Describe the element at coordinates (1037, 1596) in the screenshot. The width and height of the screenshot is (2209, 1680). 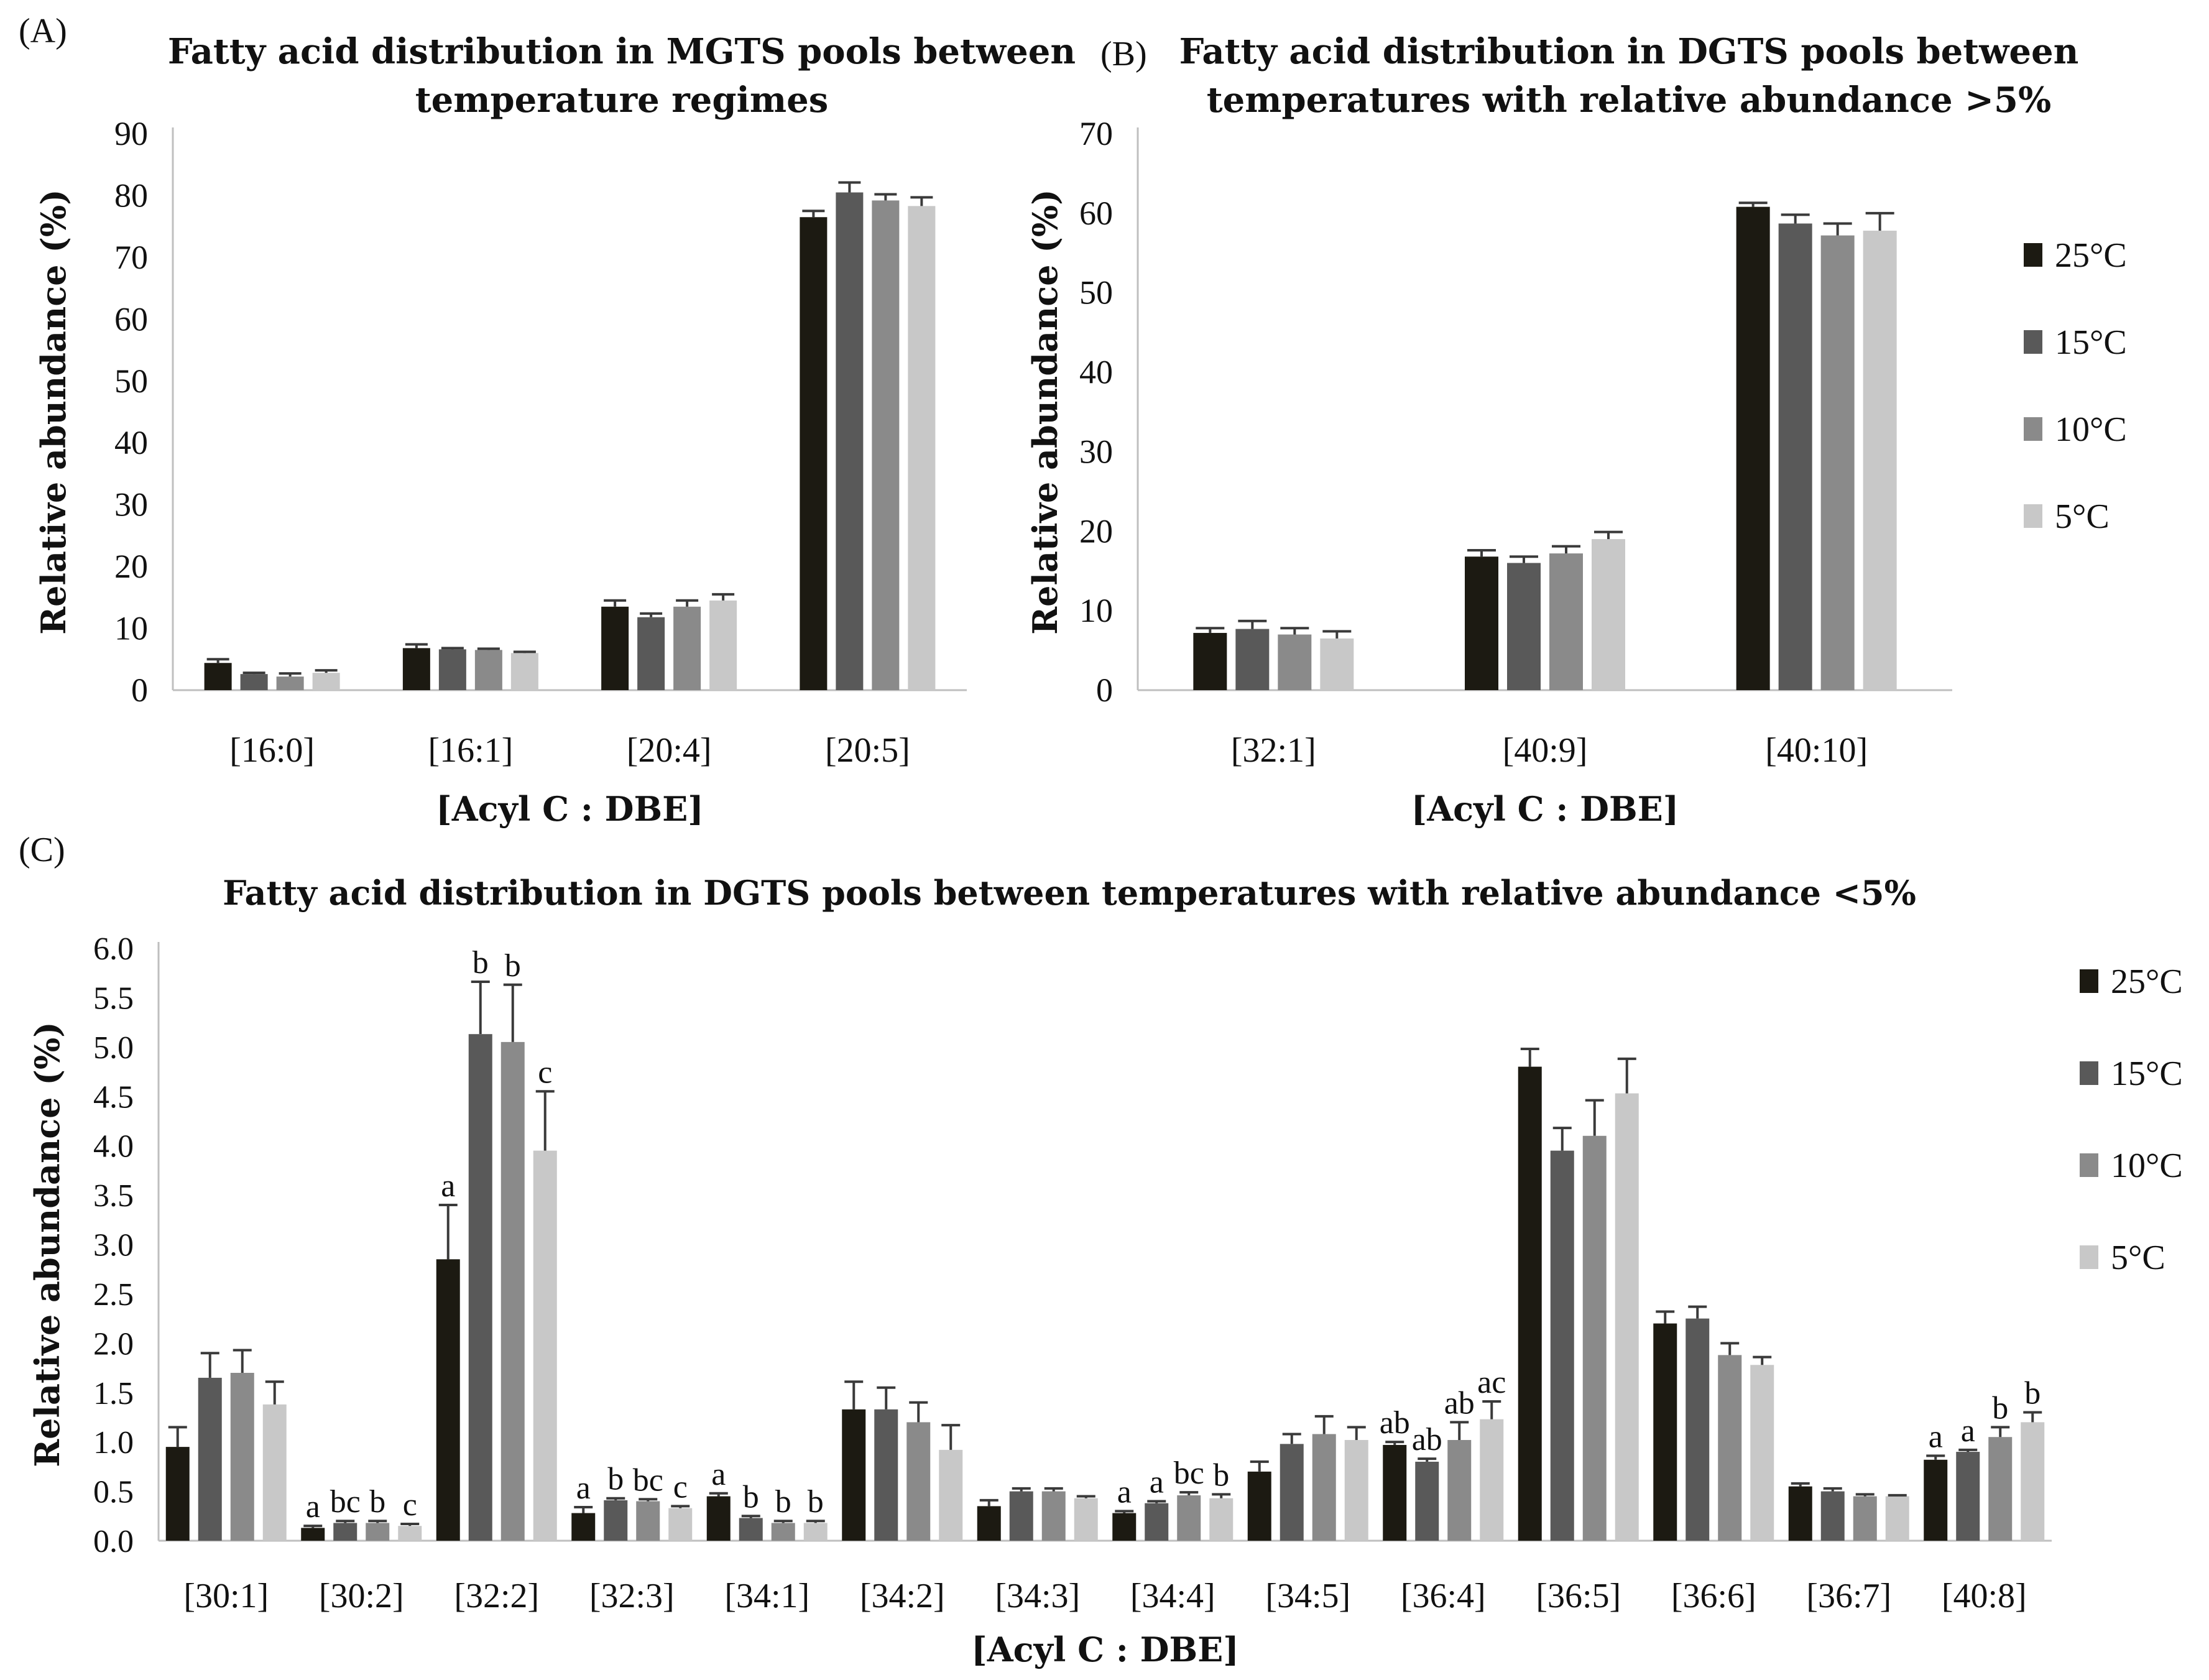
I see `x-tick-label-34-3: [34:3]` at that location.